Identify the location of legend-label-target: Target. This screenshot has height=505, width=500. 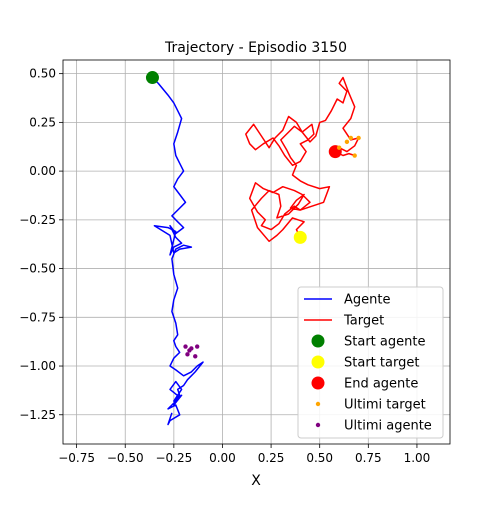
(363, 321).